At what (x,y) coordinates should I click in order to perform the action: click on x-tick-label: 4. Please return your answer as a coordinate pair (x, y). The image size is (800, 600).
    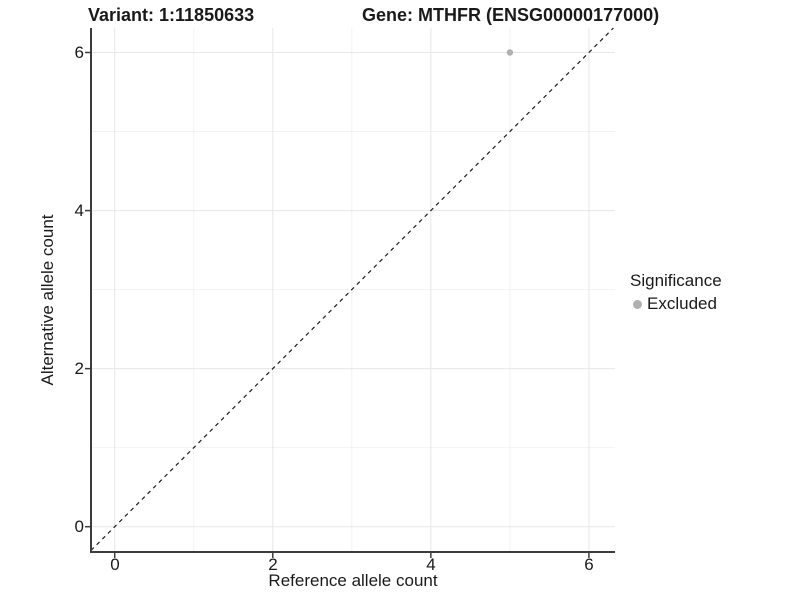
    Looking at the image, I should click on (431, 564).